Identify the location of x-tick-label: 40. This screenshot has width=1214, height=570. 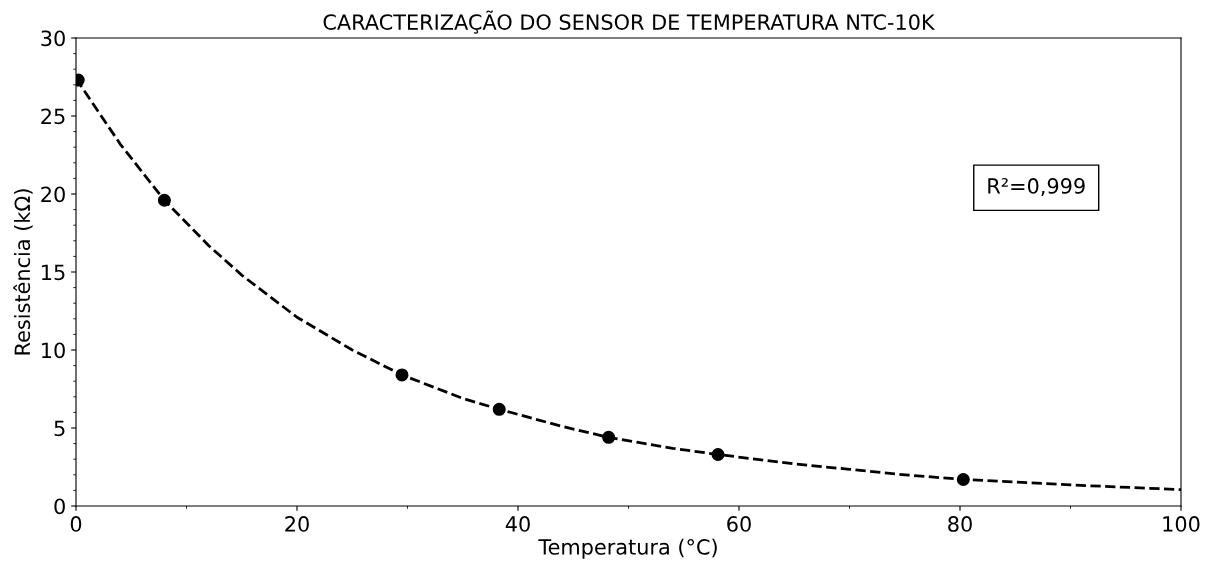
(517, 524).